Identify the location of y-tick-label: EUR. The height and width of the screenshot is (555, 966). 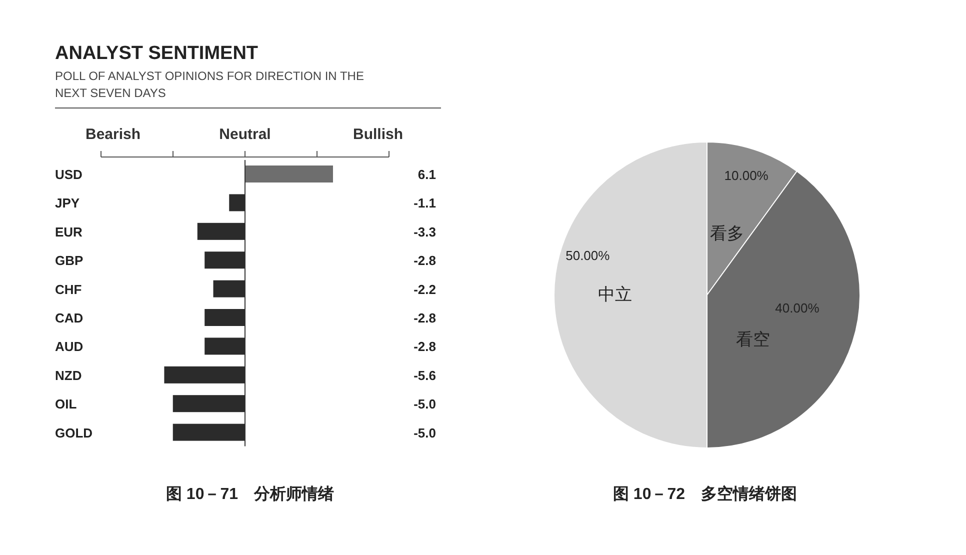
(69, 232).